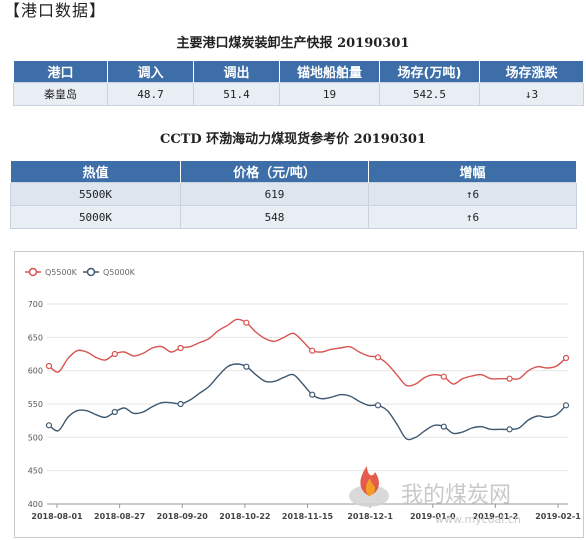 The width and height of the screenshot is (586, 541). Describe the element at coordinates (61, 94) in the screenshot. I see `cell-port: 秦皇岛` at that location.